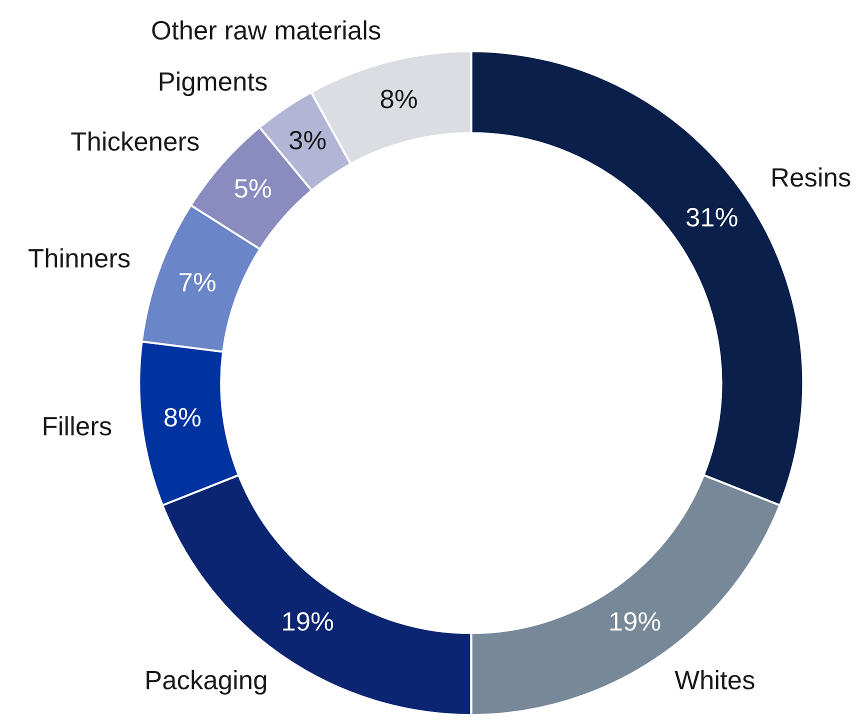 Image resolution: width=858 pixels, height=724 pixels. Describe the element at coordinates (308, 140) in the screenshot. I see `data-label: 3%` at that location.